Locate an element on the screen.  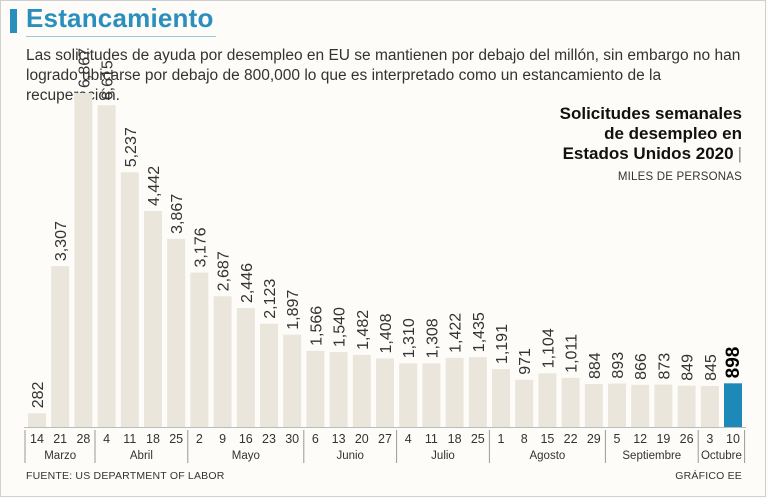
month-label-septiembre: Septiembre is located at coordinates (651, 456).